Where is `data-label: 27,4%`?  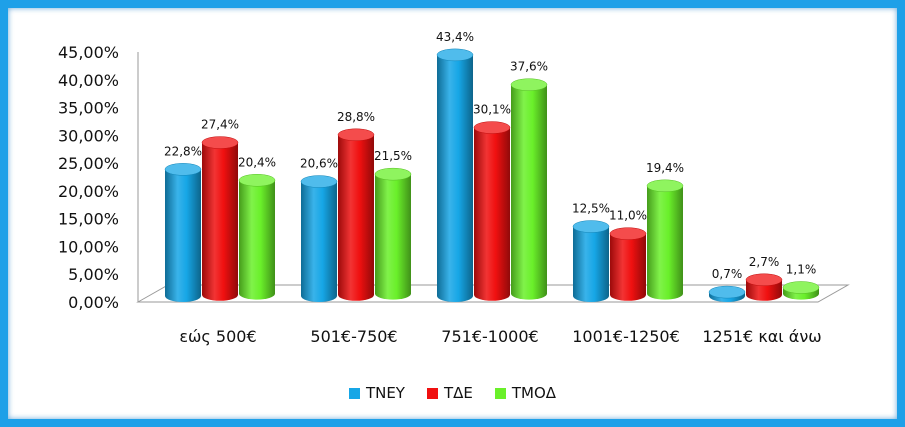 data-label: 27,4% is located at coordinates (220, 125).